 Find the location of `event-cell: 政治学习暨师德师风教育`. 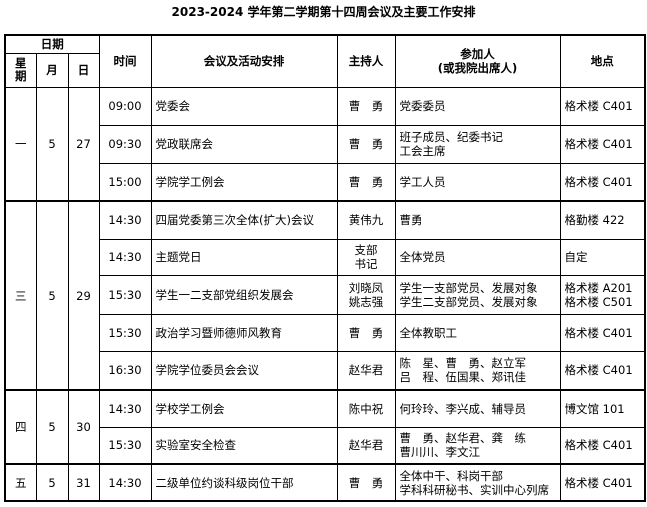

event-cell: 政治学习暨师德师风教育 is located at coordinates (244, 332).